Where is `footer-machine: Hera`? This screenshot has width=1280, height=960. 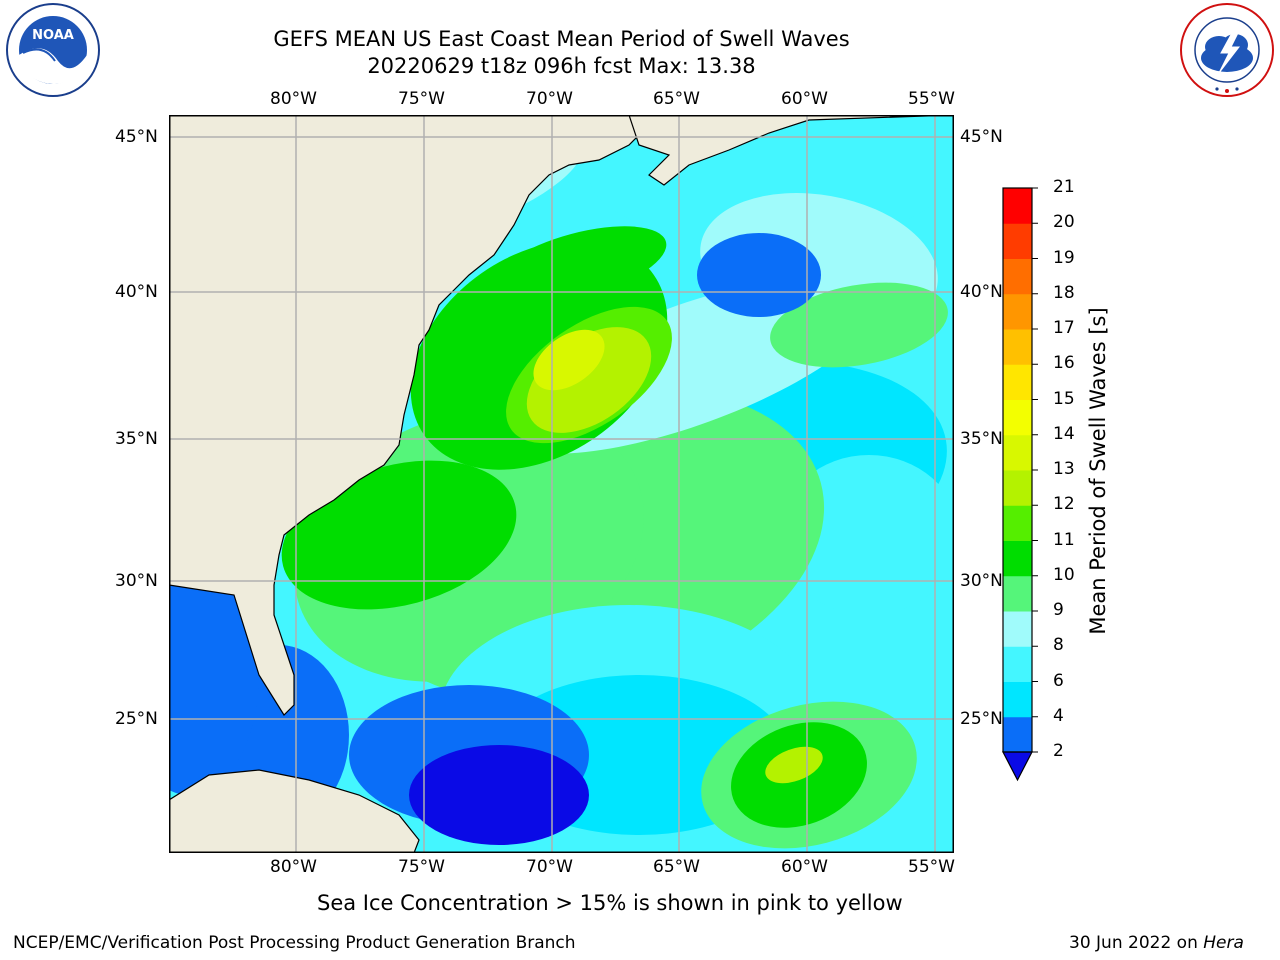 footer-machine: Hera is located at coordinates (1223, 943).